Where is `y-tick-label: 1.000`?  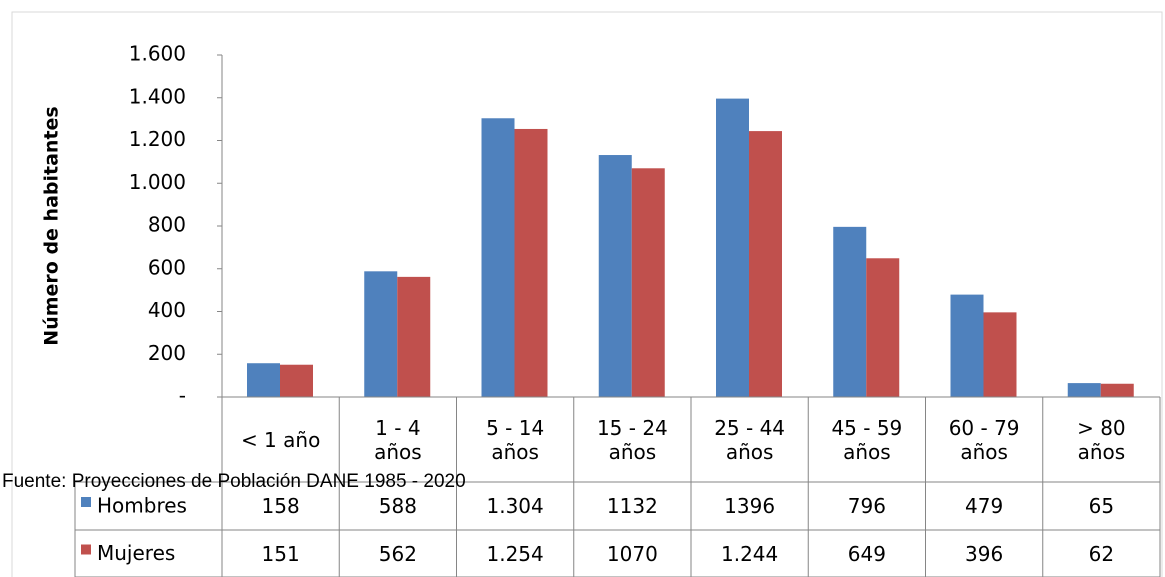 y-tick-label: 1.000 is located at coordinates (157, 182).